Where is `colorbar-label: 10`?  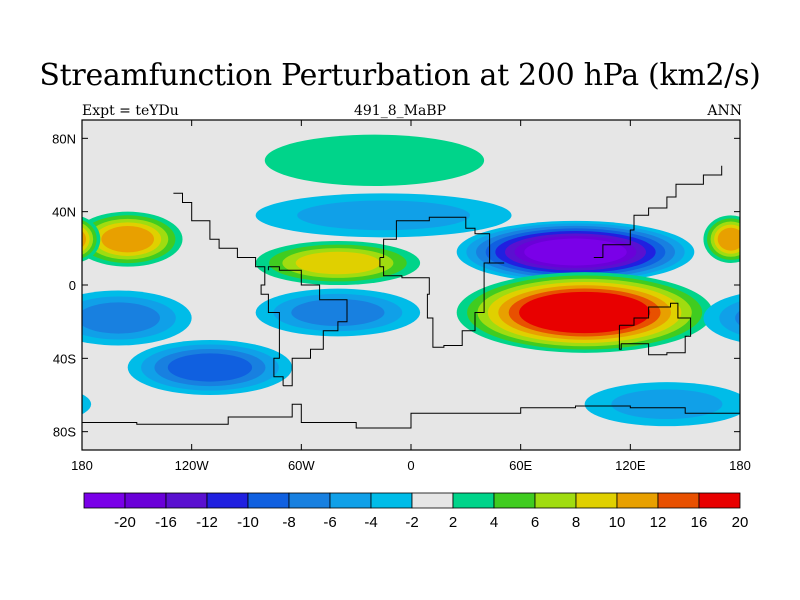
colorbar-label: 10 is located at coordinates (617, 522).